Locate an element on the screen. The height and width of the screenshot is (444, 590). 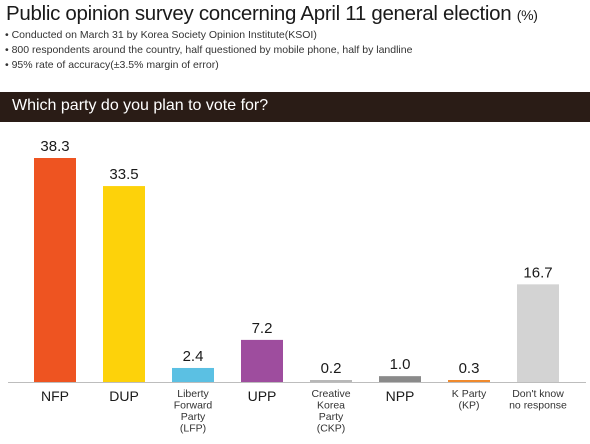
category-label: UPP is located at coordinates (262, 396).